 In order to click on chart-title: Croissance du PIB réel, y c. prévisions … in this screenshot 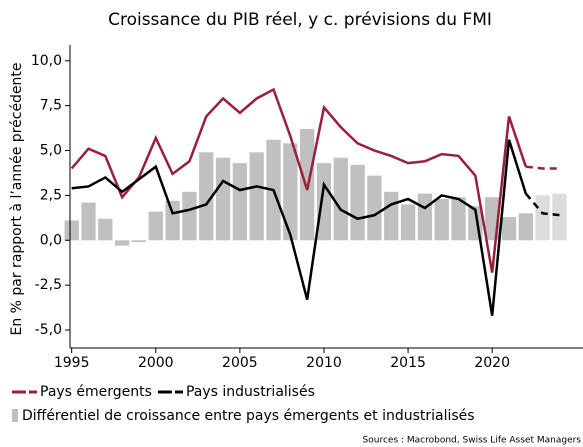, I will do `click(300, 20)`.